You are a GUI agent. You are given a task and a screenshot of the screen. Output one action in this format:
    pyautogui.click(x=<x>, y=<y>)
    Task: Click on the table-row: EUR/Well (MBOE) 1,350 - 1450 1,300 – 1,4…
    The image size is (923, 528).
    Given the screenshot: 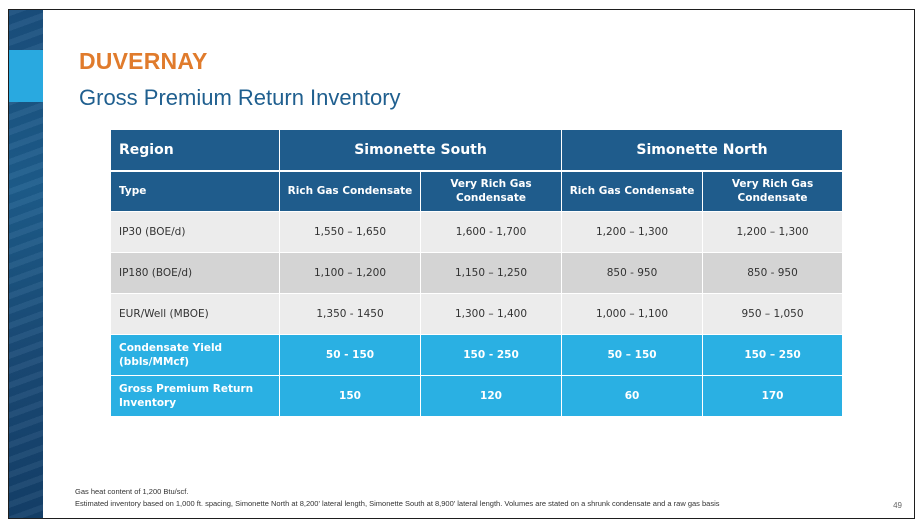 What is the action you would take?
    pyautogui.click(x=477, y=314)
    